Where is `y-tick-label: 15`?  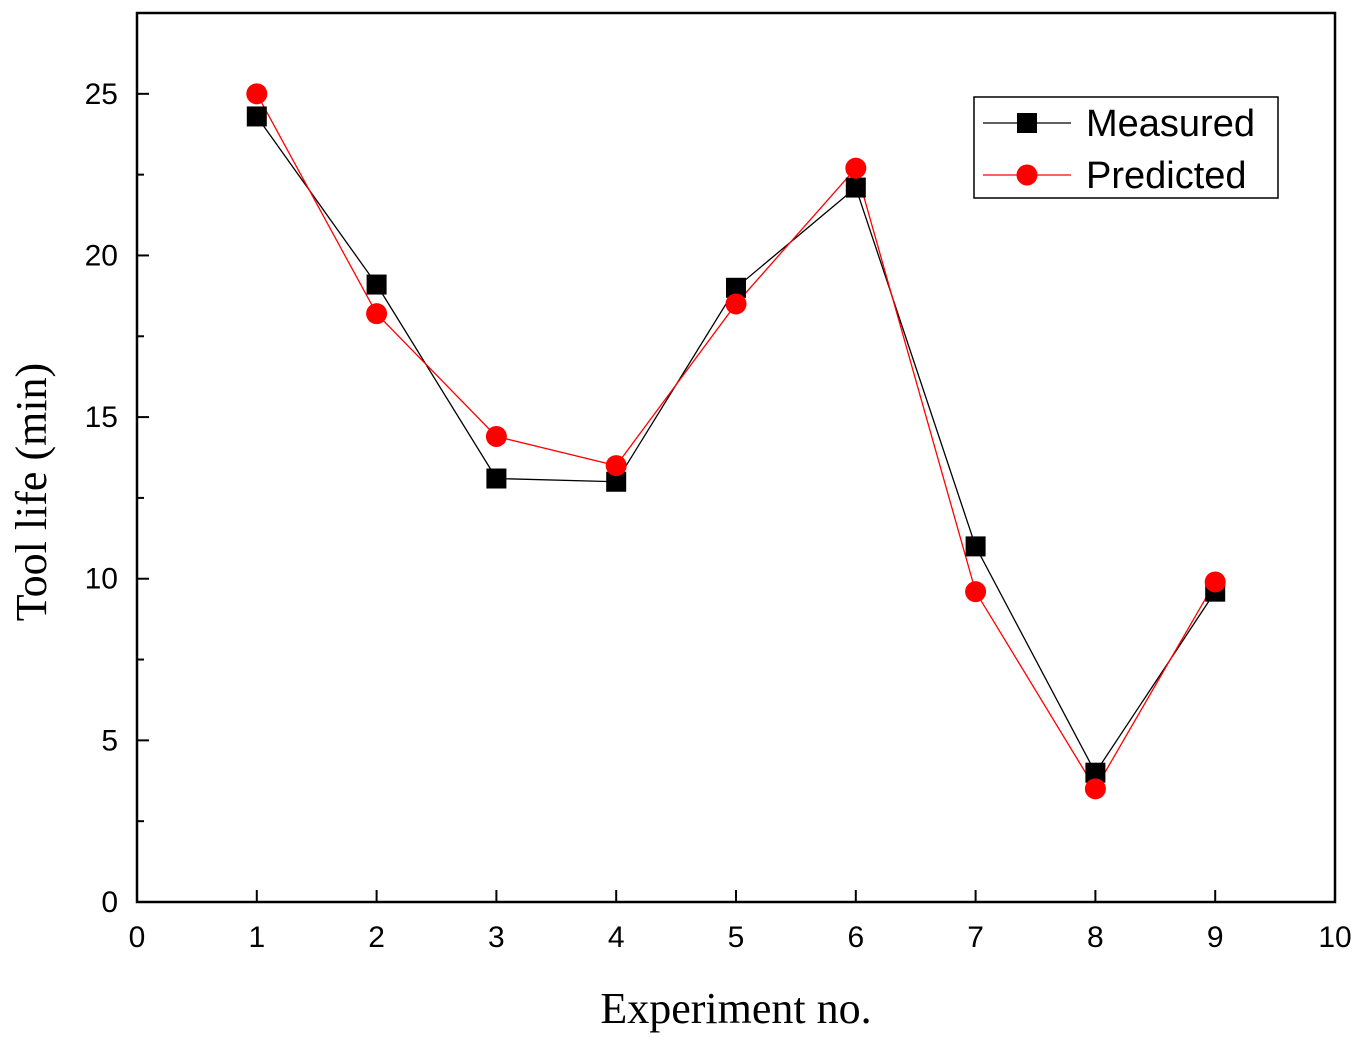
y-tick-label: 15 is located at coordinates (101, 417).